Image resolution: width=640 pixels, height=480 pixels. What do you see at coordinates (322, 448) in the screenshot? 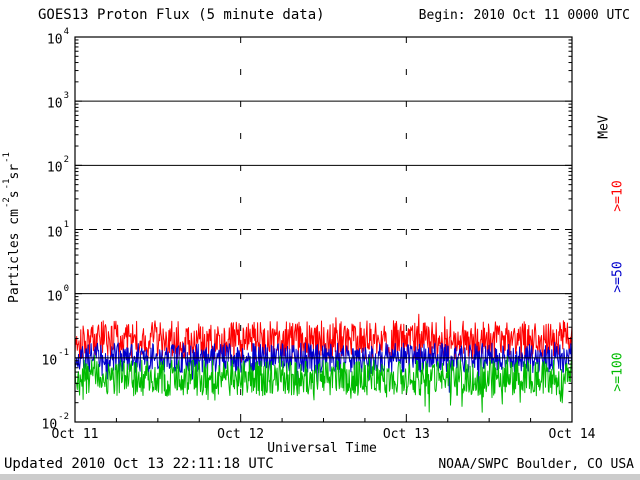
I see `x-axis-label: Universal Time` at bounding box center [322, 448].